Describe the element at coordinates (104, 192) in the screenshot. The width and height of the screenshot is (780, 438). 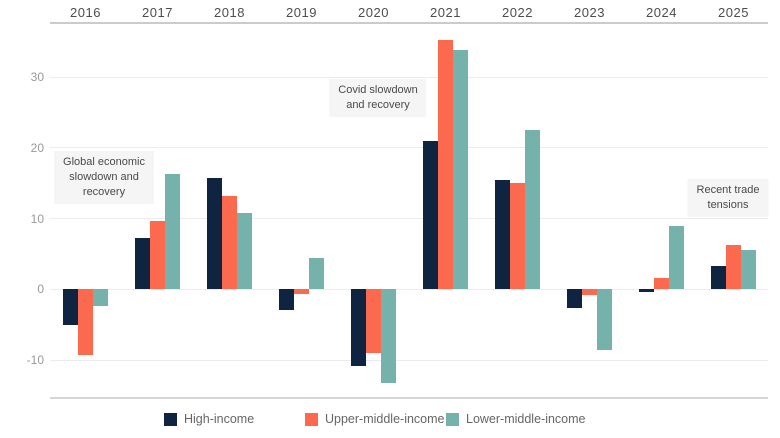
I see `annotation-line: recovery` at that location.